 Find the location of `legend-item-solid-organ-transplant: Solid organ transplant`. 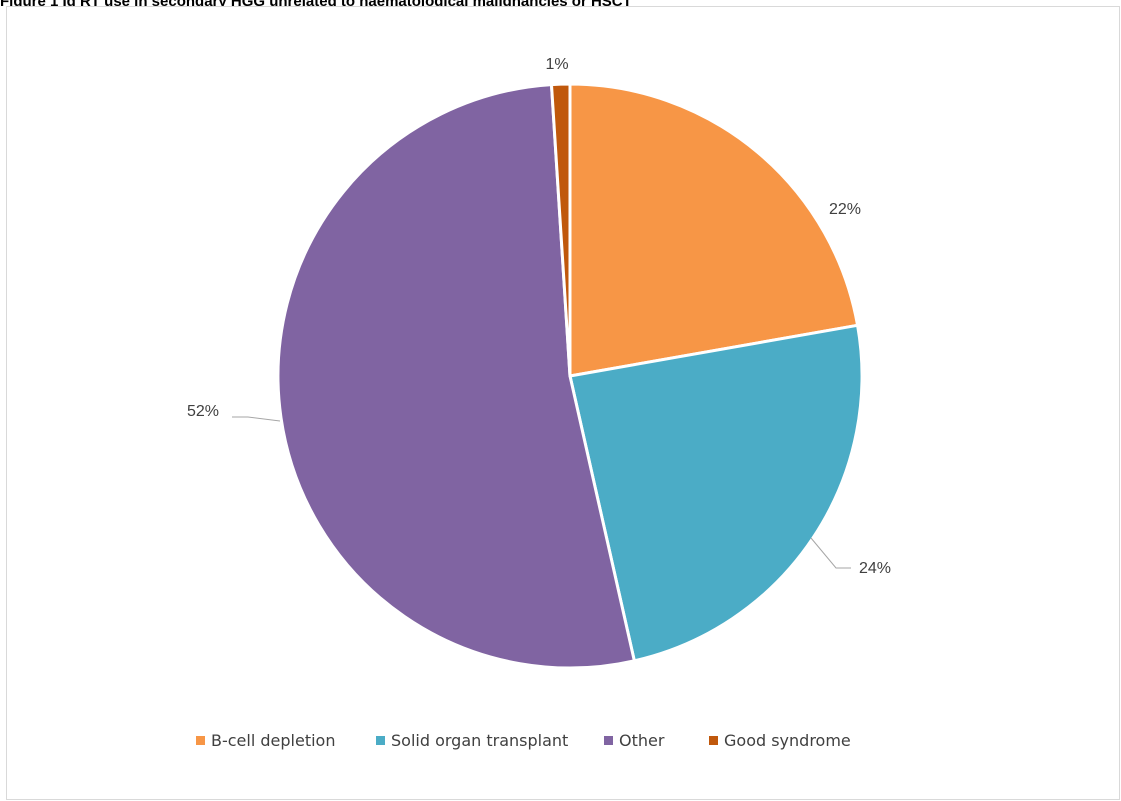

legend-item-solid-organ-transplant: Solid organ transplant is located at coordinates (472, 740).